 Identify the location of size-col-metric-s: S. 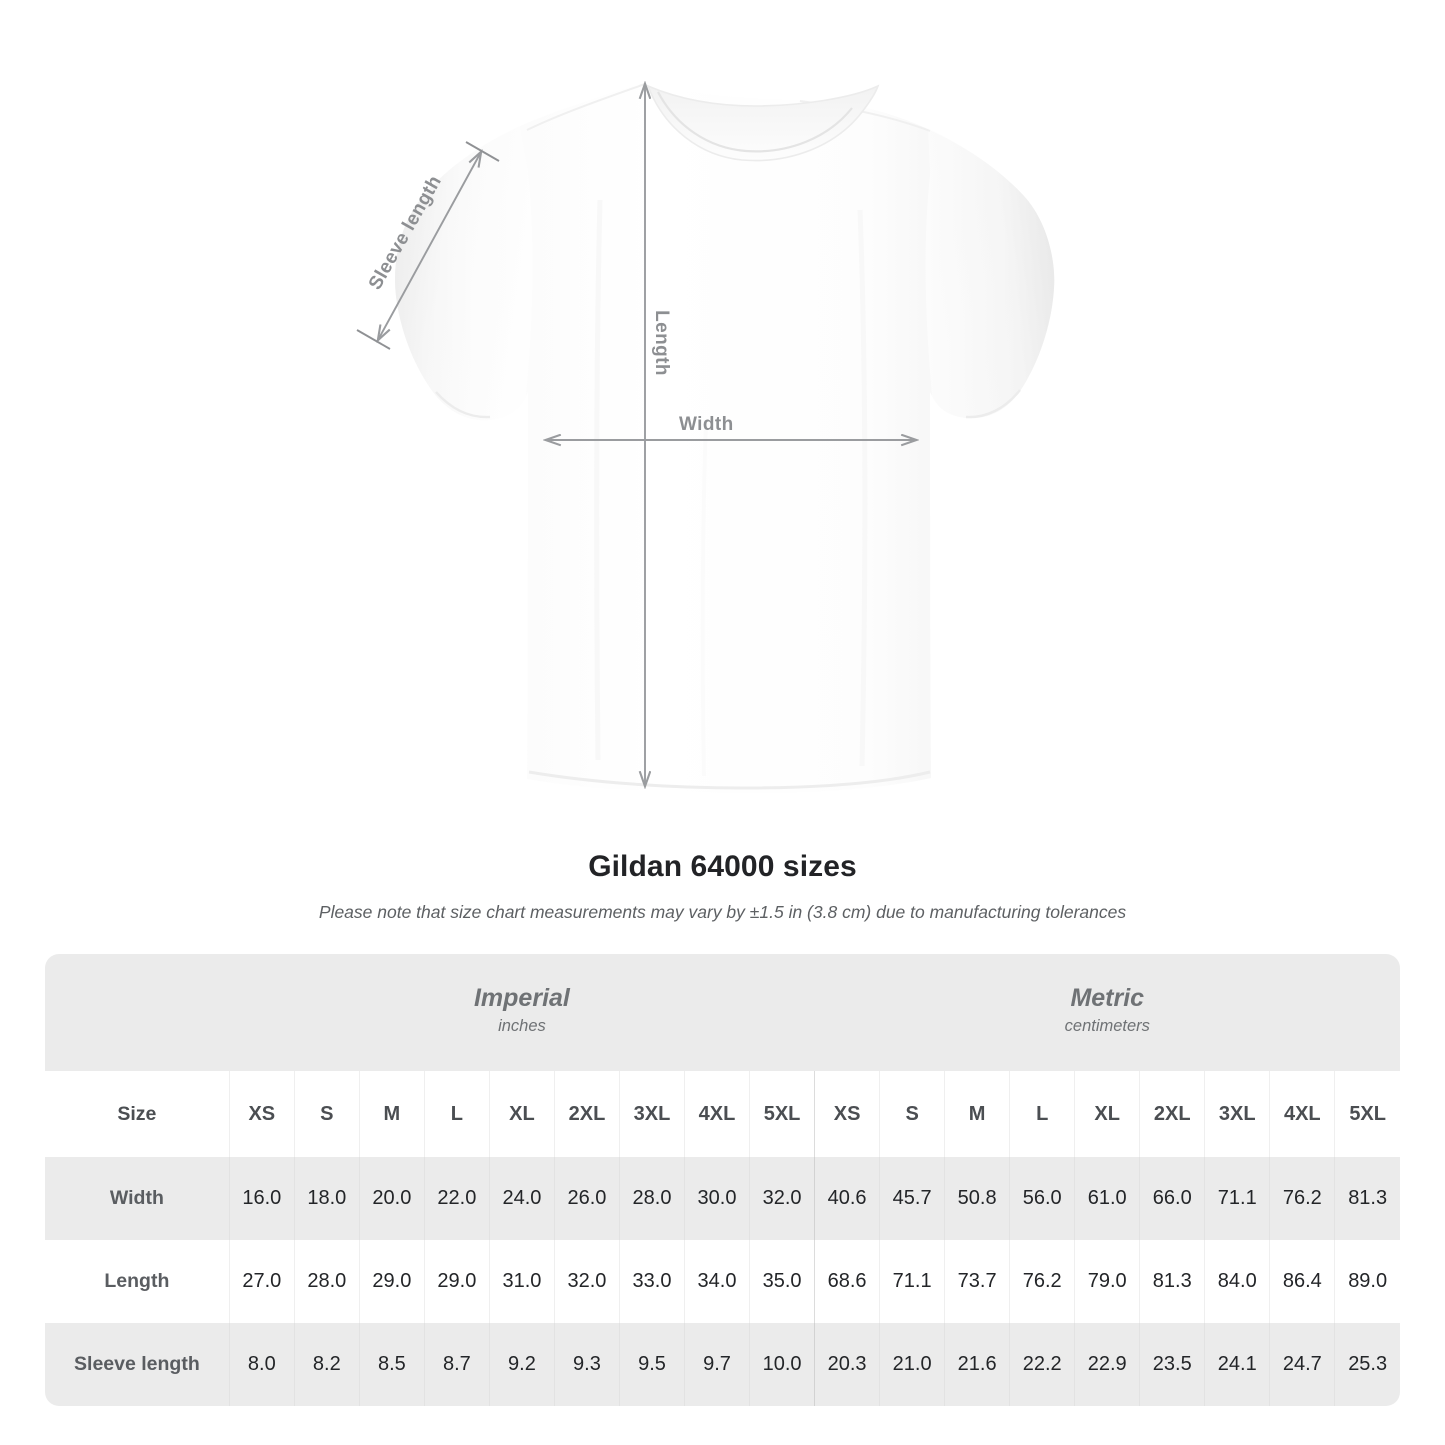
(912, 1114).